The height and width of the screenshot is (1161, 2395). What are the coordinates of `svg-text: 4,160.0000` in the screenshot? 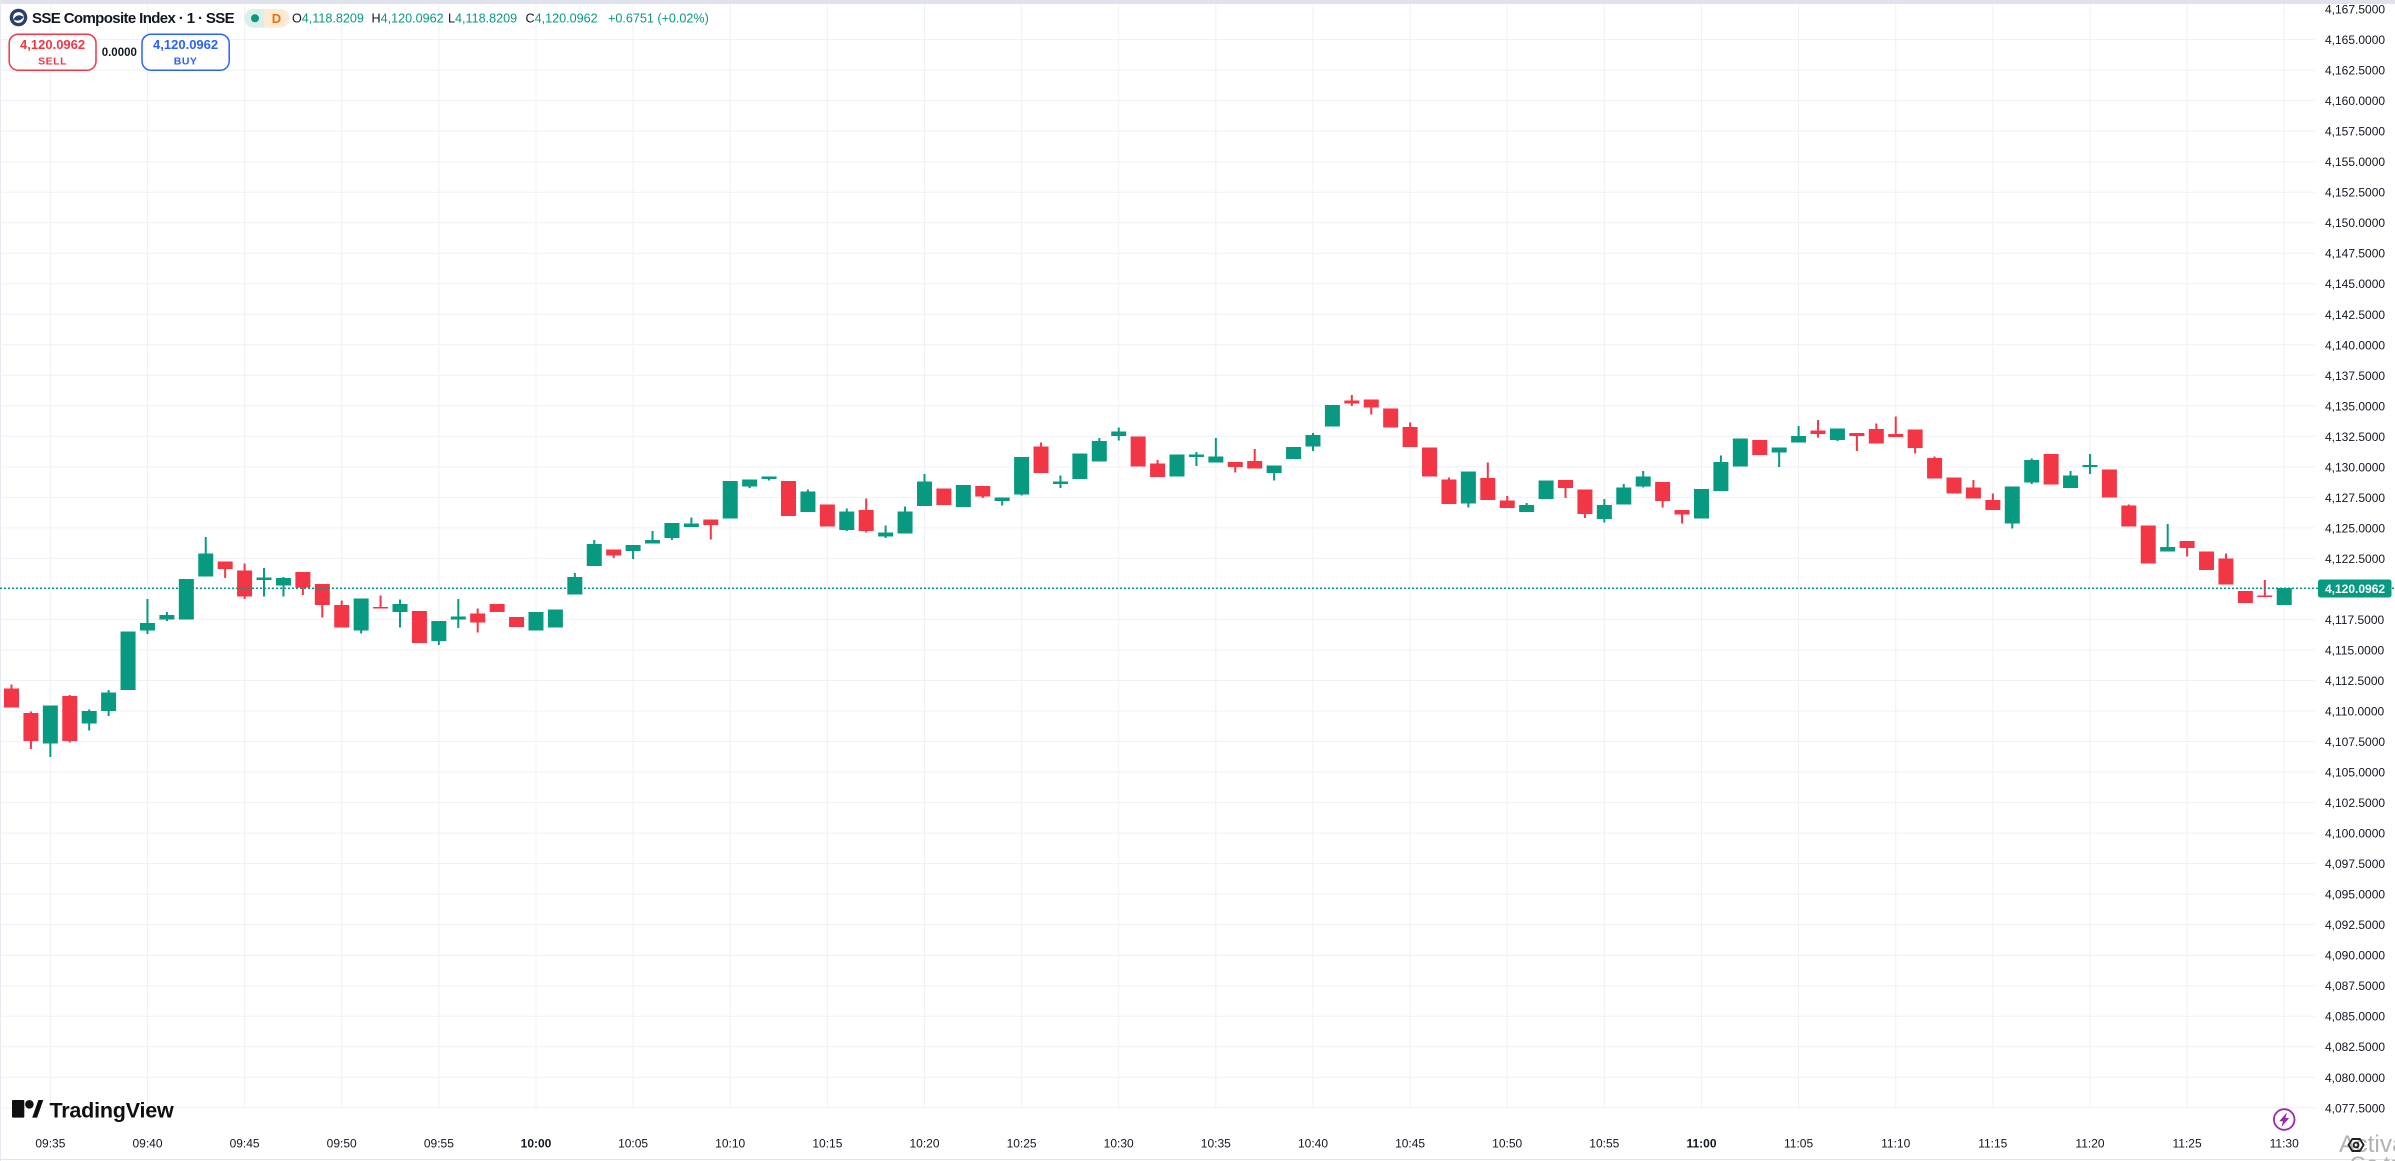 It's located at (2355, 101).